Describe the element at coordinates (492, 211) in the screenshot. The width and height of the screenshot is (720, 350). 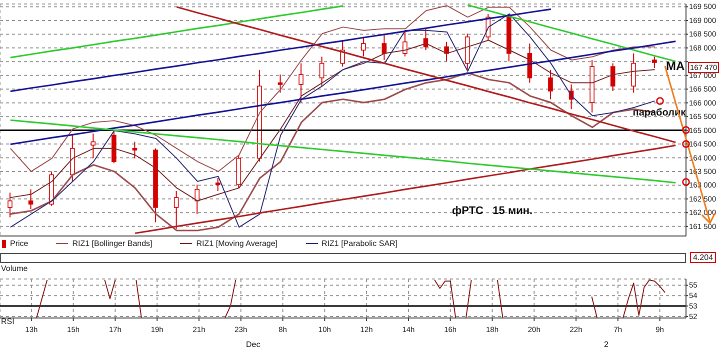
I see `annotation: фРТС 15 мин.` at that location.